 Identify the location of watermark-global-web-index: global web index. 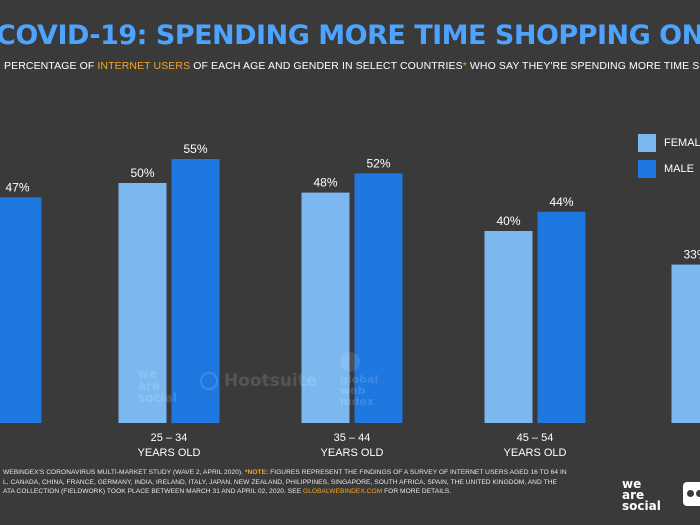
(359, 379).